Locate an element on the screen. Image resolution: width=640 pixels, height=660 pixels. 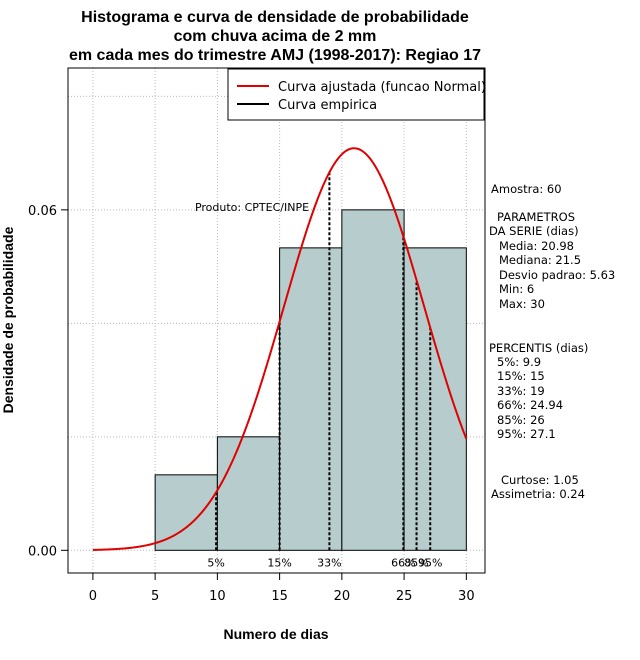
param-mediana: Mediana: 21.5 is located at coordinates (540, 260).